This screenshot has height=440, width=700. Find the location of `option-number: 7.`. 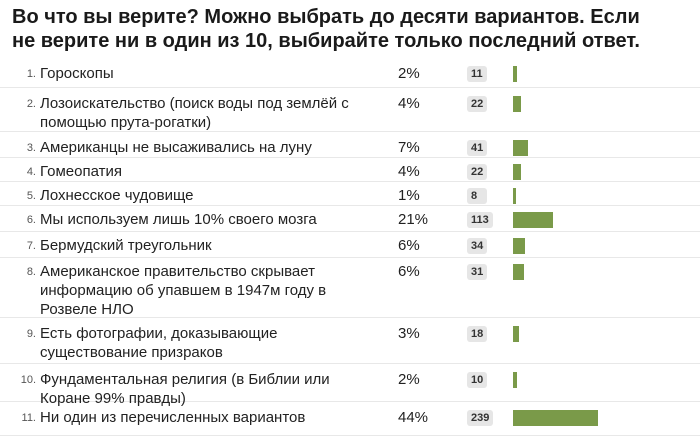

option-number: 7. is located at coordinates (31, 246).